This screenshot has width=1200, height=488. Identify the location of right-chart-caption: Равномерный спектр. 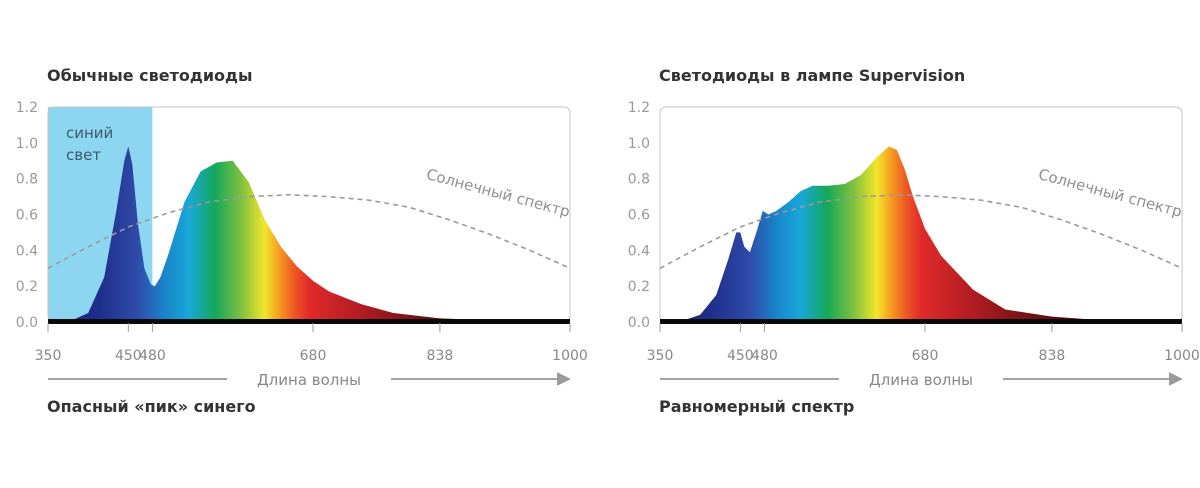
(757, 406).